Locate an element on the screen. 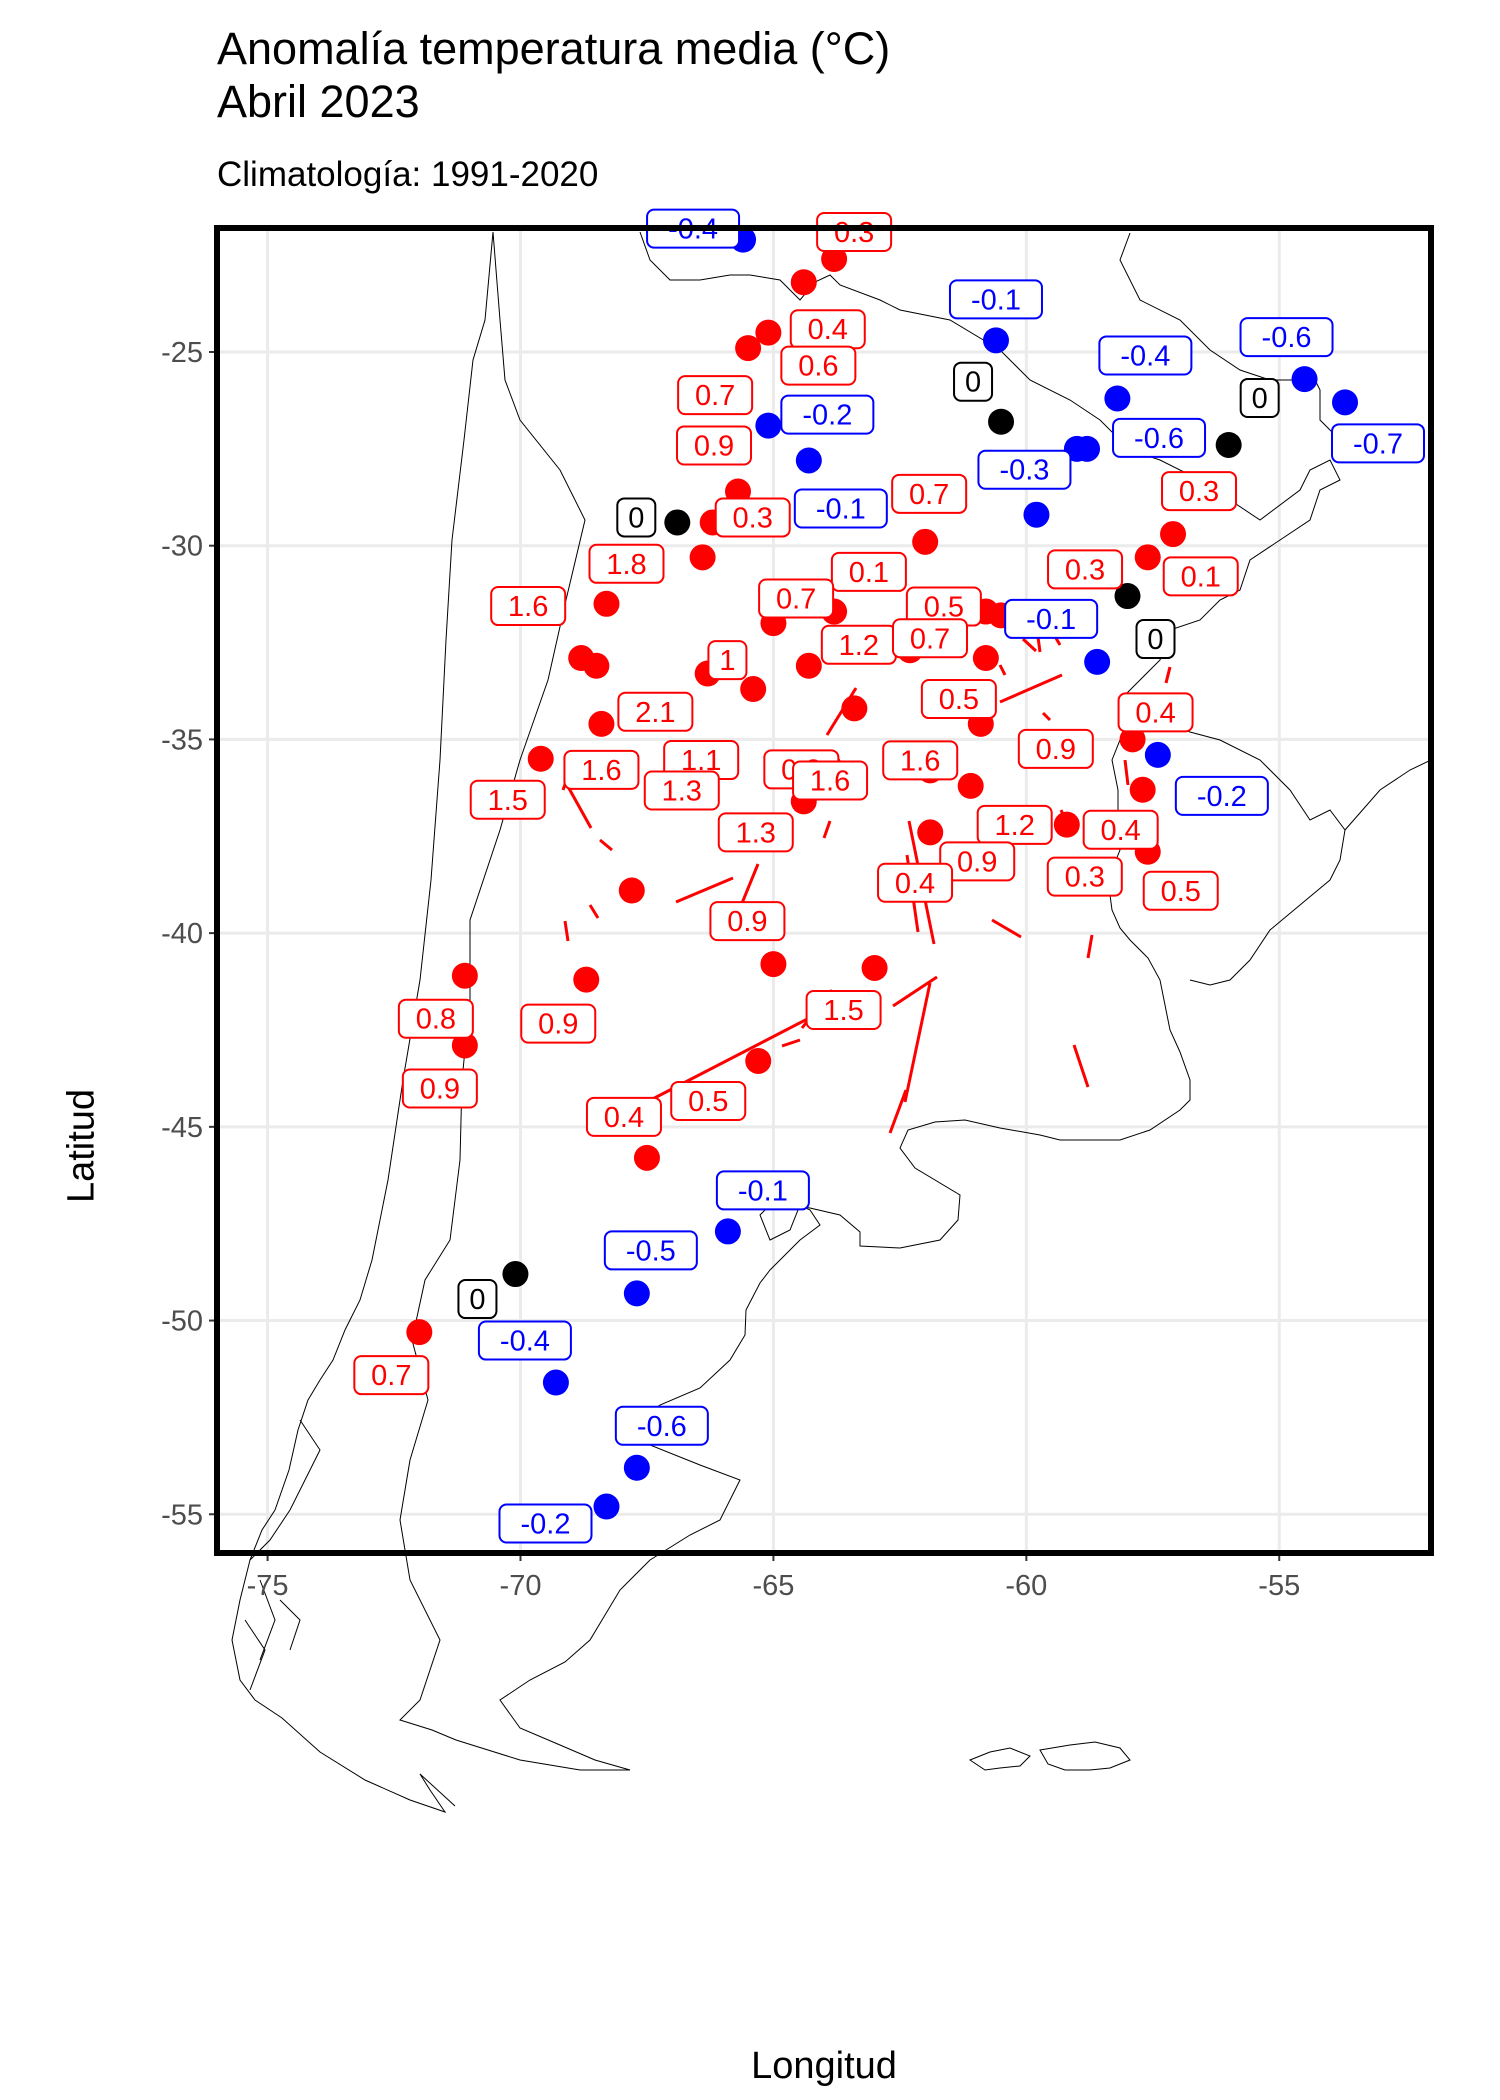 This screenshot has width=1500, height=2100. station-label: 0.4 is located at coordinates (915, 884).